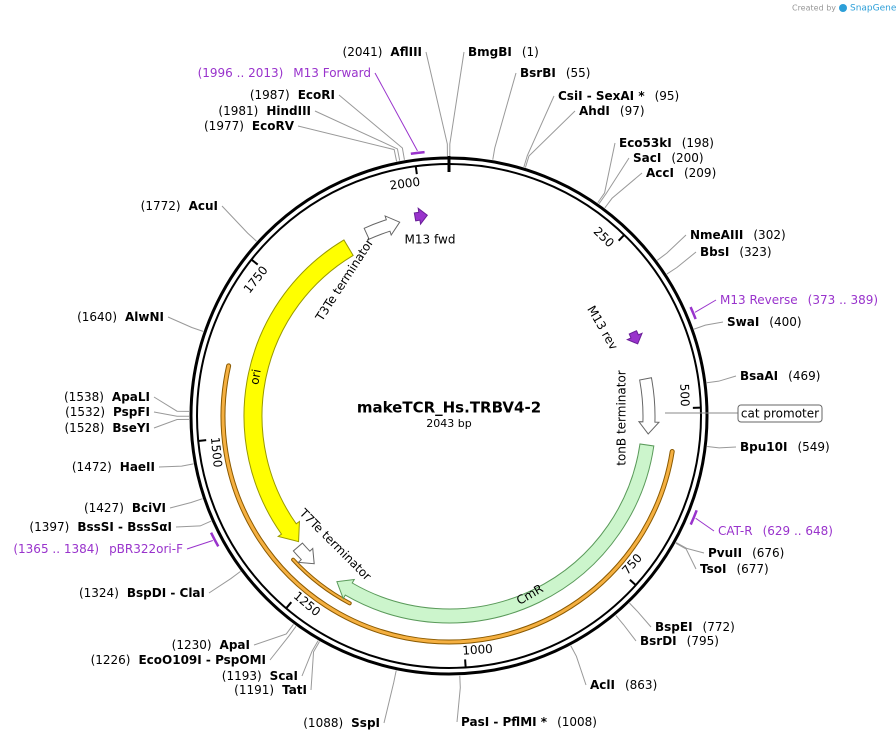 This screenshot has width=896, height=742. What do you see at coordinates (674, 627) in the screenshot?
I see `enzyme-name: BspEI` at bounding box center [674, 627].